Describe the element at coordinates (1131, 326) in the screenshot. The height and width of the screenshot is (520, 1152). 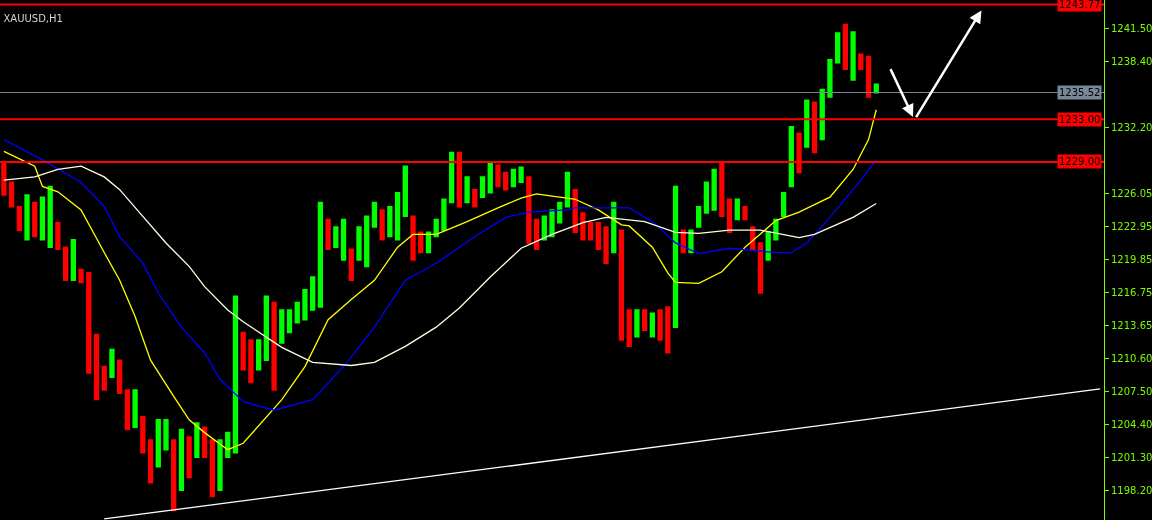
I see `y-tick-label: 1213.65` at that location.